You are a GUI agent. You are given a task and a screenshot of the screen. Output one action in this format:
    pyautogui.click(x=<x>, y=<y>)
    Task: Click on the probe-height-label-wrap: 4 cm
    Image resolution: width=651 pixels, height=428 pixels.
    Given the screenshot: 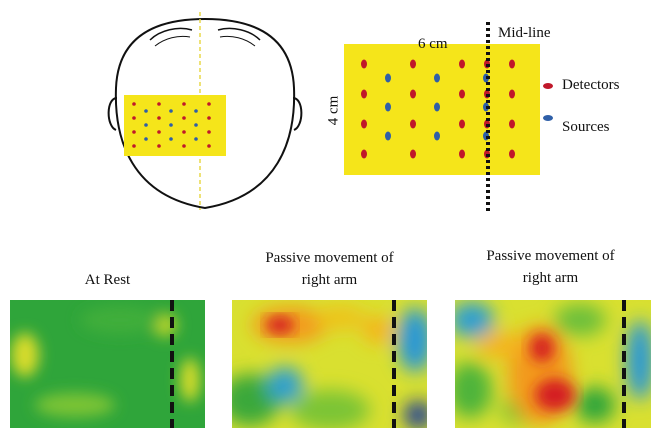 What is the action you would take?
    pyautogui.click(x=335, y=111)
    